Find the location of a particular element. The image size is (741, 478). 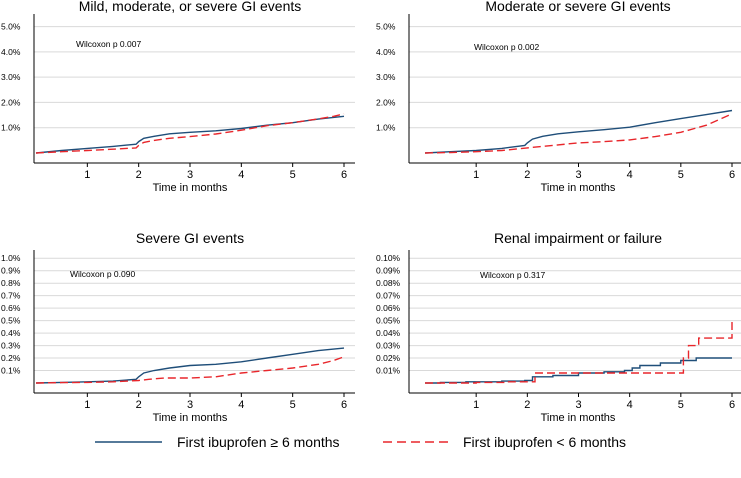

legend-label-1: First ibuprofen ≥ 6 months is located at coordinates (258, 442).